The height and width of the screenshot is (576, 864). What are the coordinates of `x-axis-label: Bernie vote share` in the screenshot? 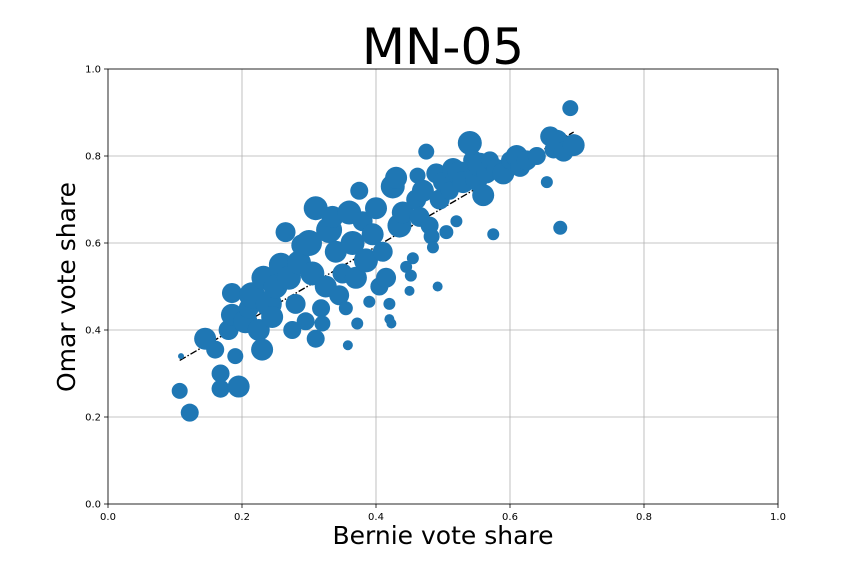 It's located at (442, 535).